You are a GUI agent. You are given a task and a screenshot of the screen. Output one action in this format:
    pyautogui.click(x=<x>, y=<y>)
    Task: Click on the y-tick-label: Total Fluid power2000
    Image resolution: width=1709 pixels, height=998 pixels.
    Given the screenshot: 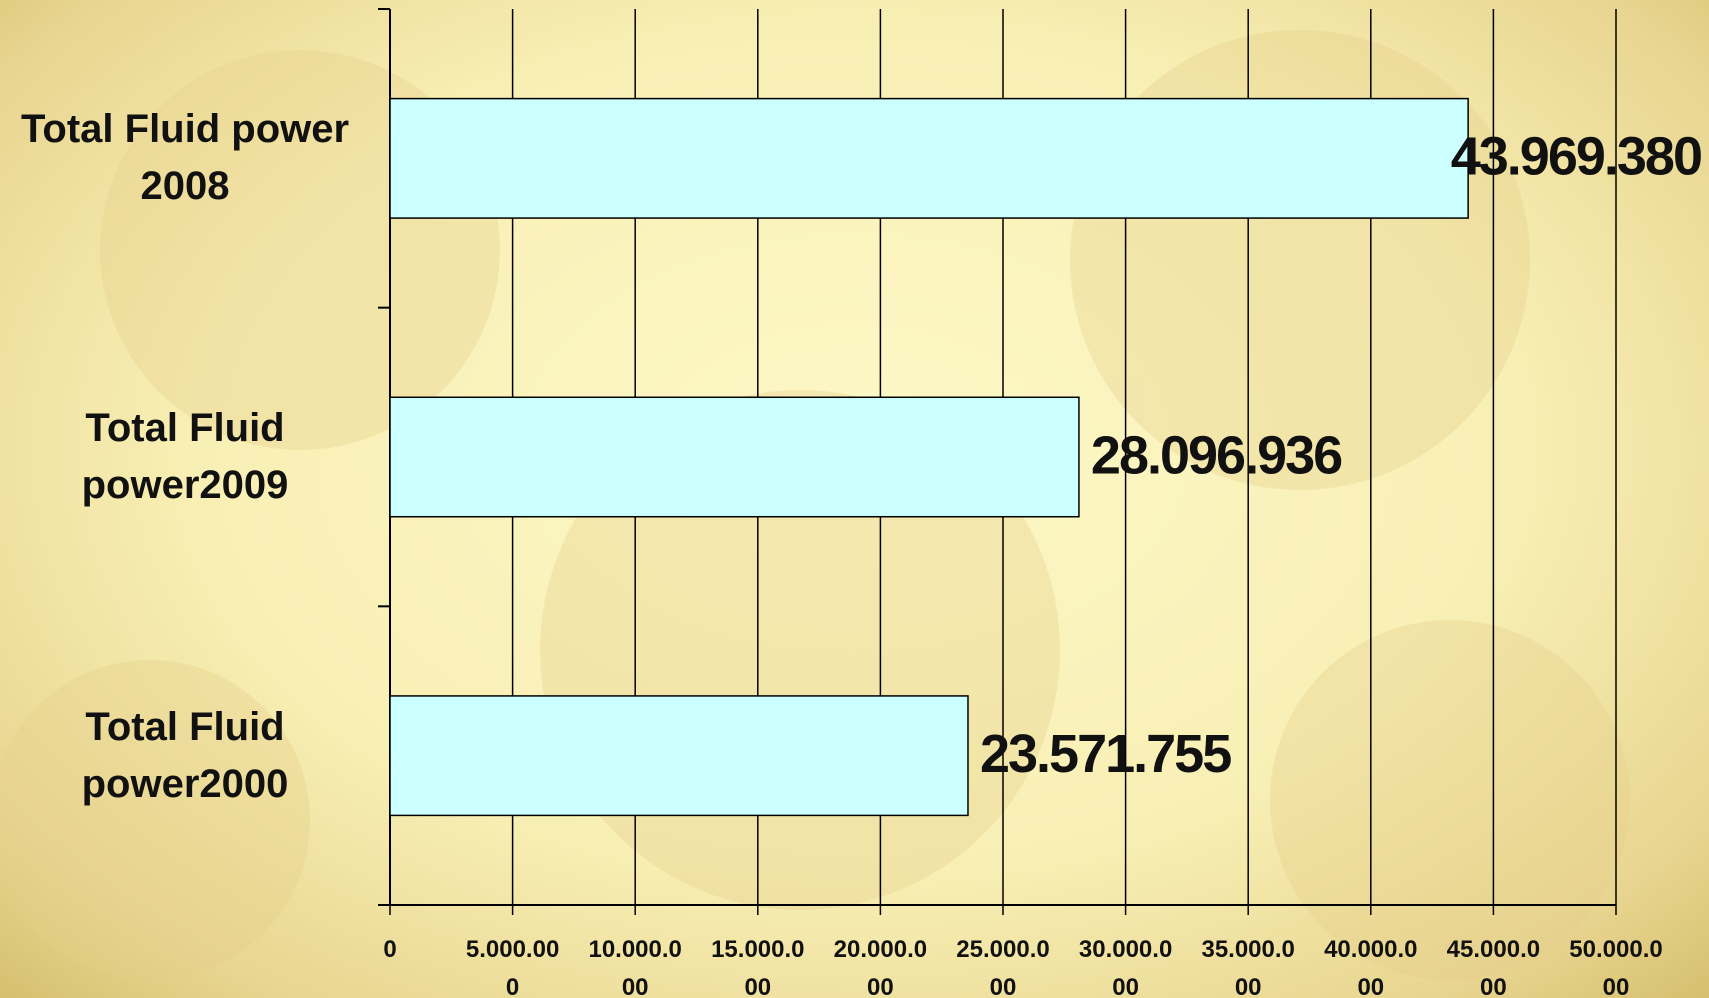 What is the action you would take?
    pyautogui.click(x=185, y=755)
    